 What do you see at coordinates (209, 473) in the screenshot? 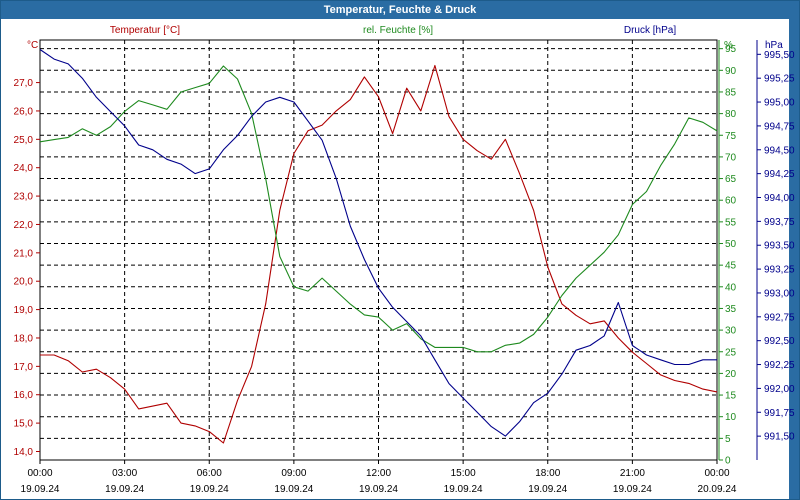
I see `x-tick-time: 06:00` at bounding box center [209, 473].